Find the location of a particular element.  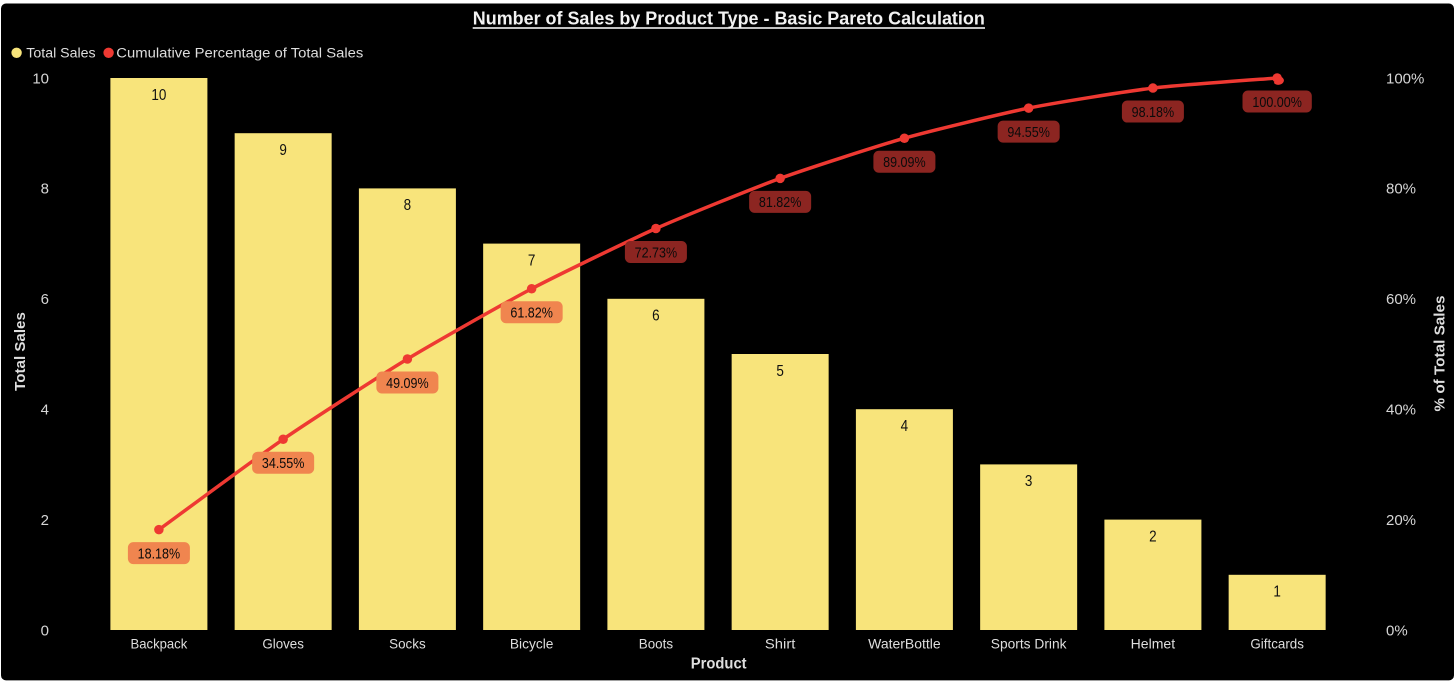

svg-text: WaterBottle is located at coordinates (904, 644).